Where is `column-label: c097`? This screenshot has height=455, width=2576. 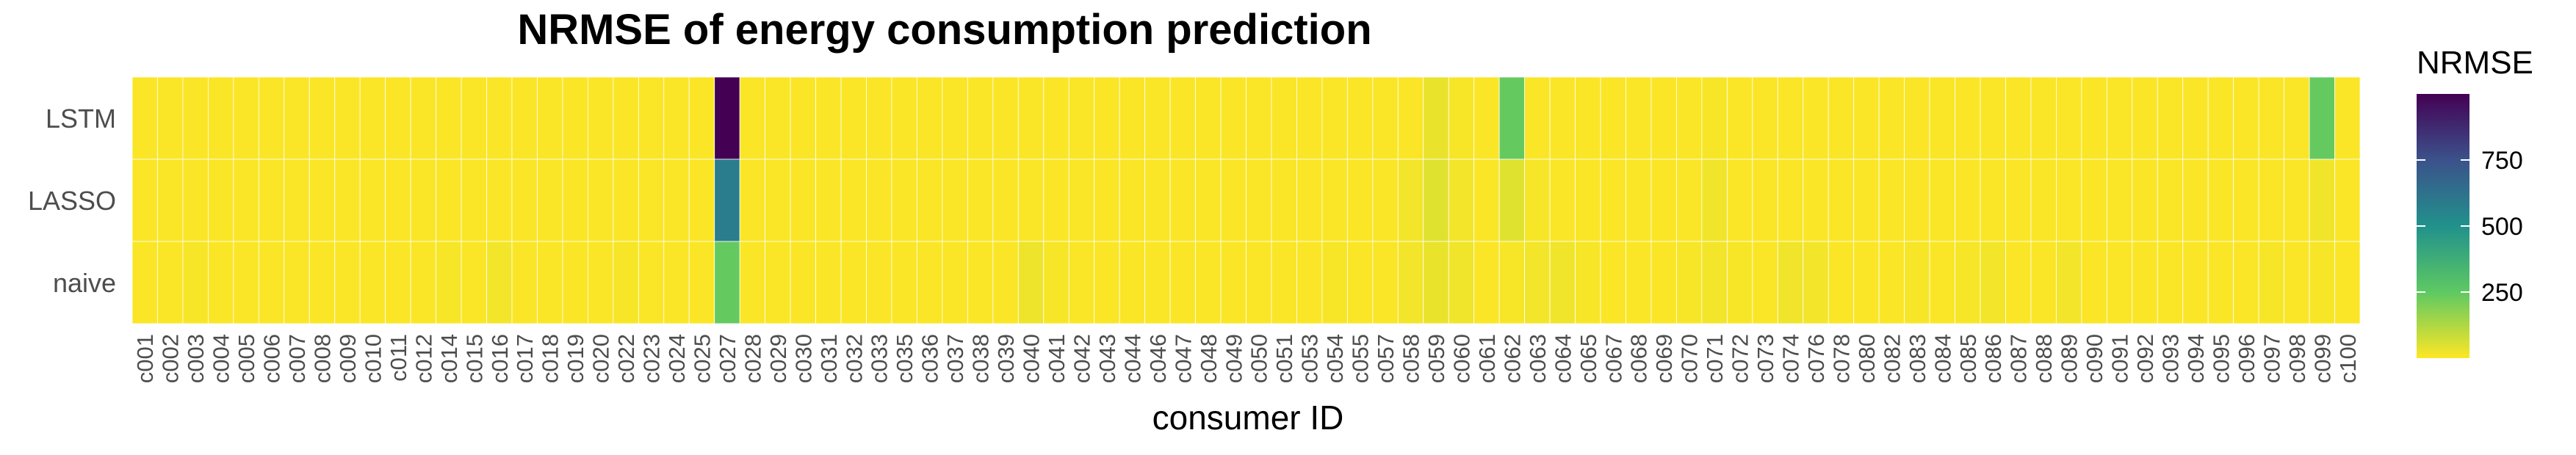
column-label: c097 is located at coordinates (2272, 359).